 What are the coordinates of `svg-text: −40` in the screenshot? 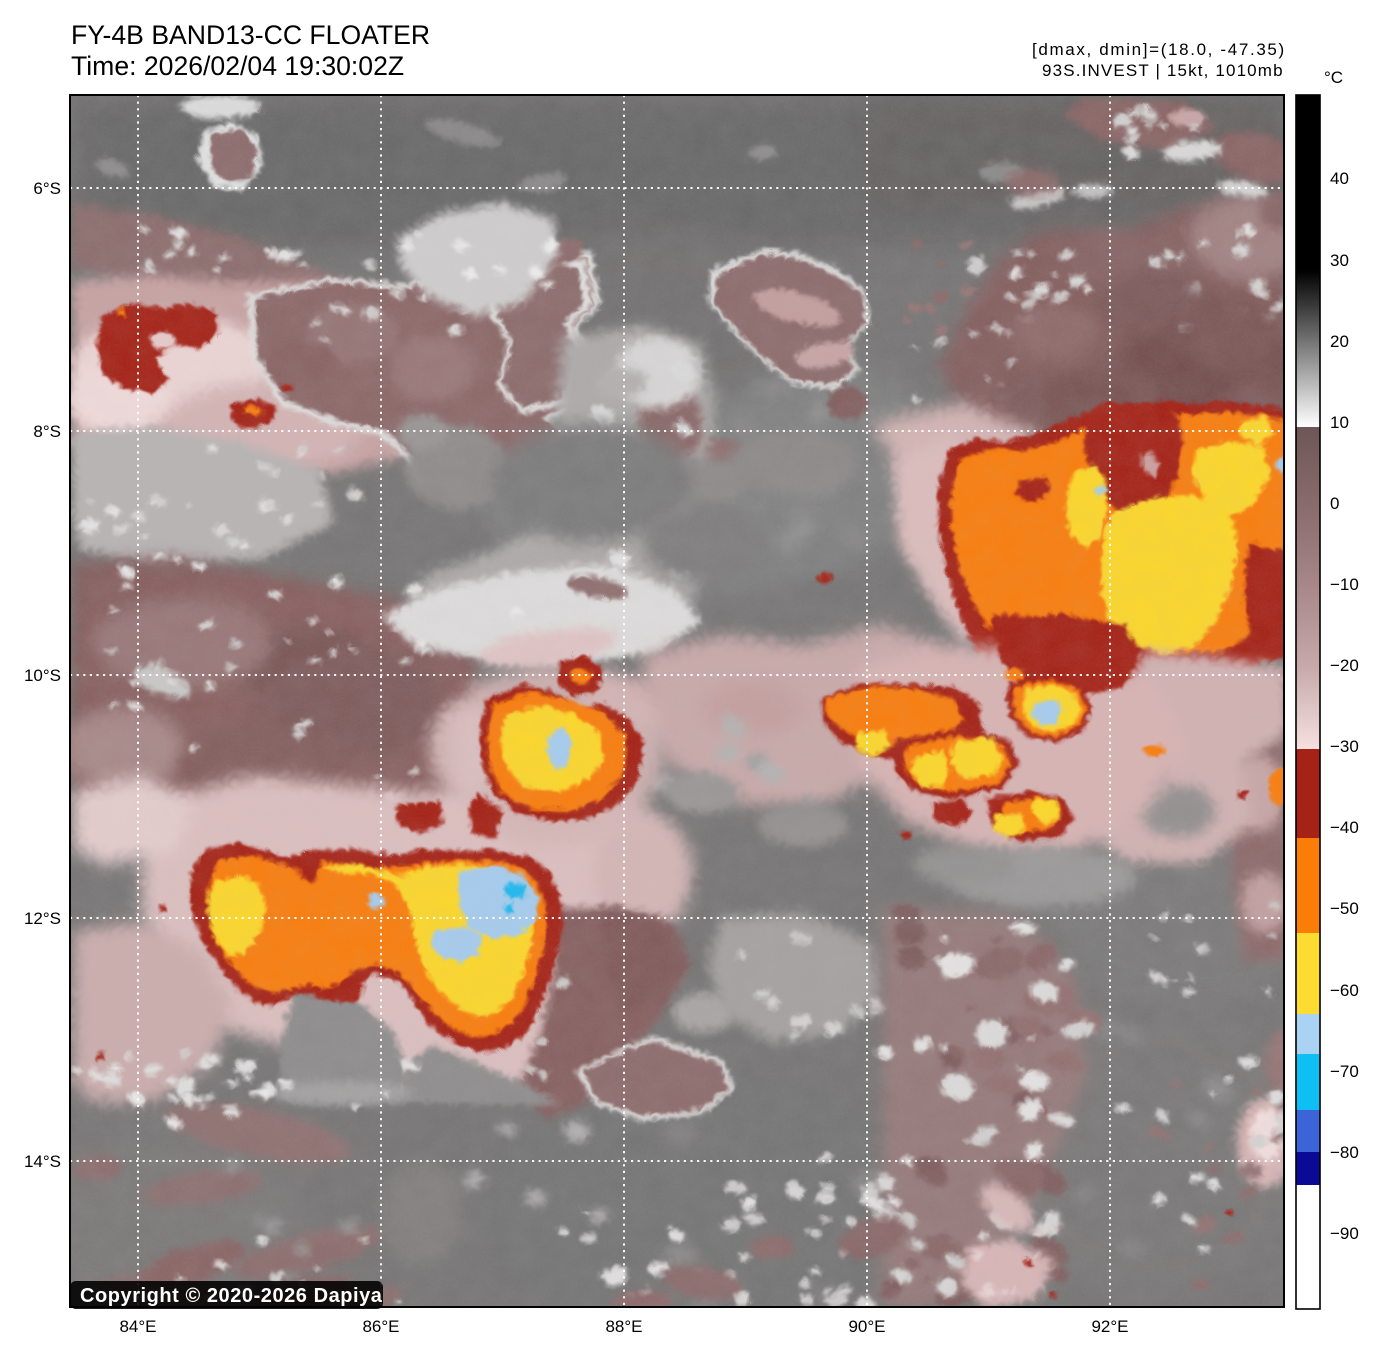 It's located at (1344, 827).